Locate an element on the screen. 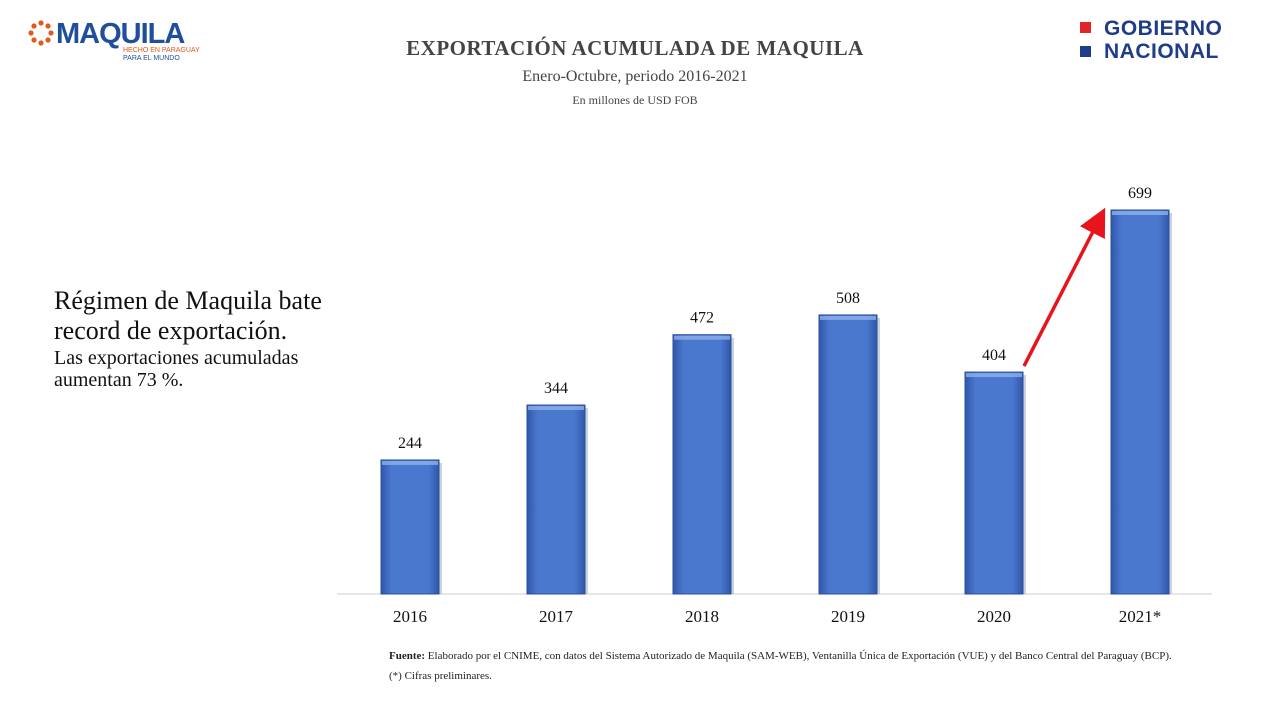 Image resolution: width=1280 pixels, height=720 pixels. bar-2021* is located at coordinates (1140, 402).